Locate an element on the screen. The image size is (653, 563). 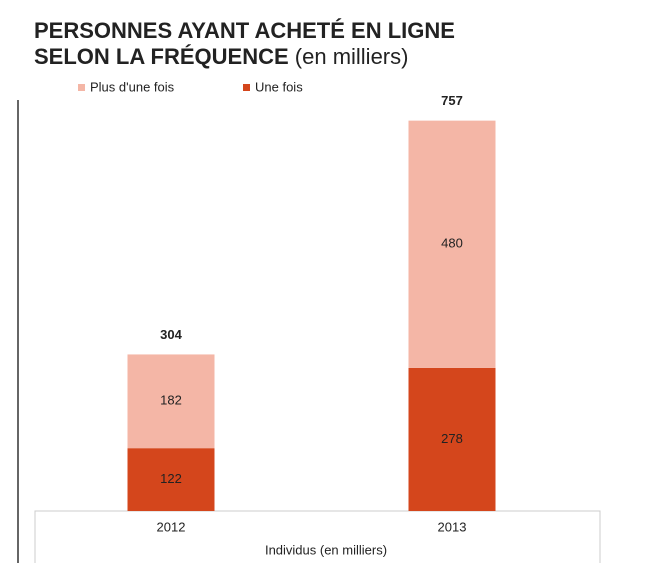
axis-box is located at coordinates (317, 536).